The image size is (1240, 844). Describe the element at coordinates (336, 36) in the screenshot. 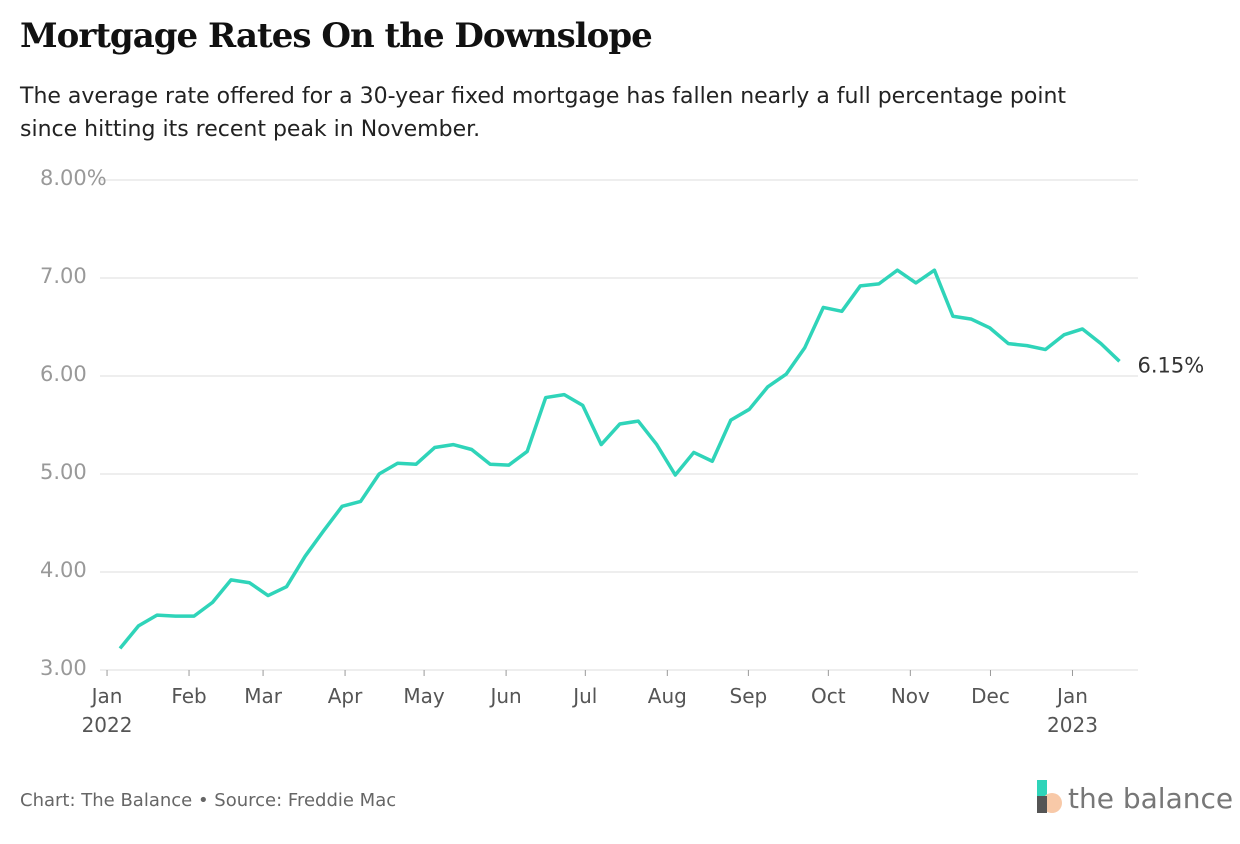

I see `chart-title: Mortgage Rates On the Downslope` at that location.